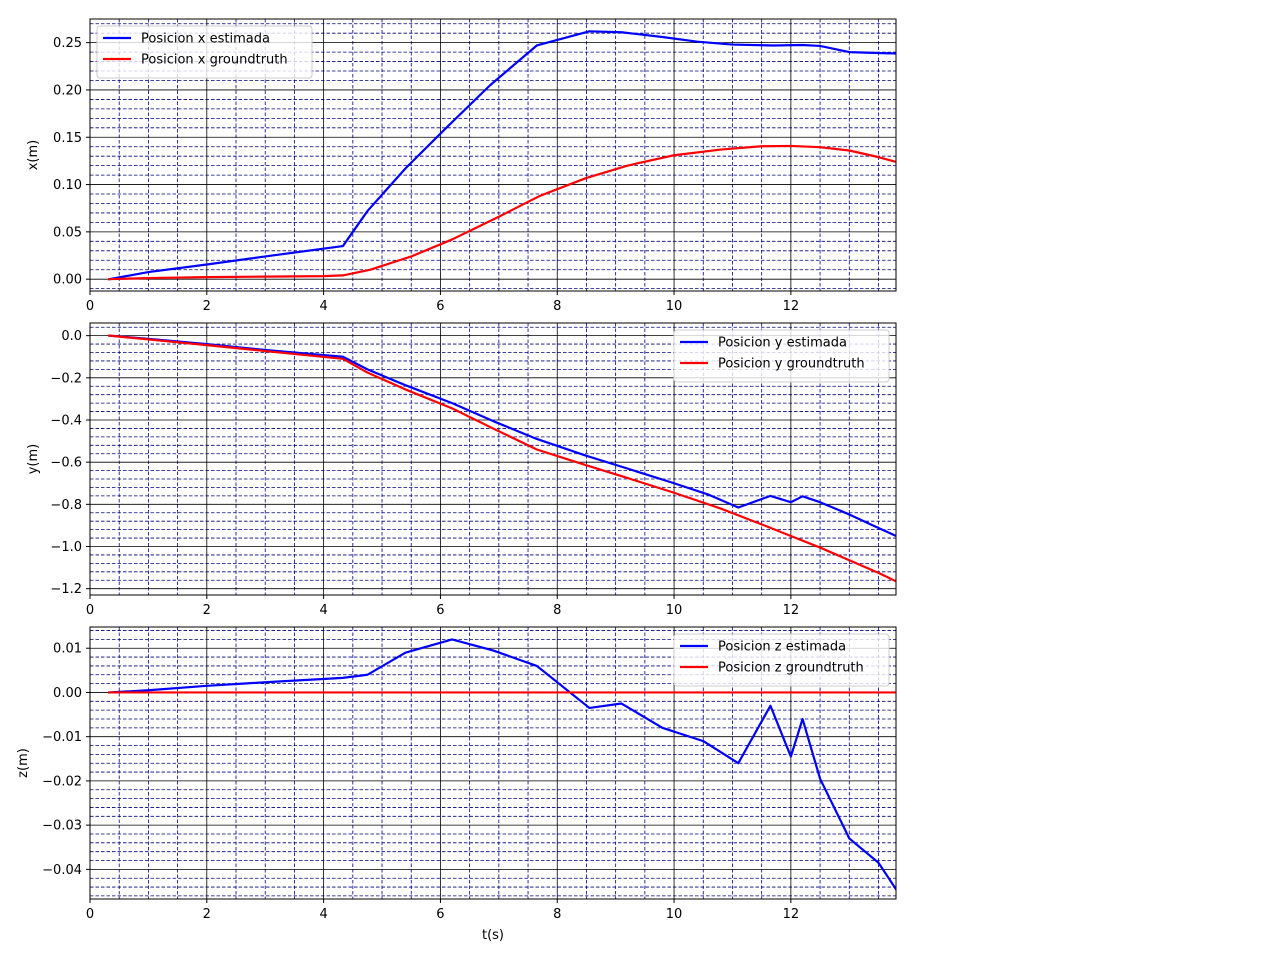 This screenshot has width=1280, height=966. I want to click on y-tick-label: −1.0, so click(66, 547).